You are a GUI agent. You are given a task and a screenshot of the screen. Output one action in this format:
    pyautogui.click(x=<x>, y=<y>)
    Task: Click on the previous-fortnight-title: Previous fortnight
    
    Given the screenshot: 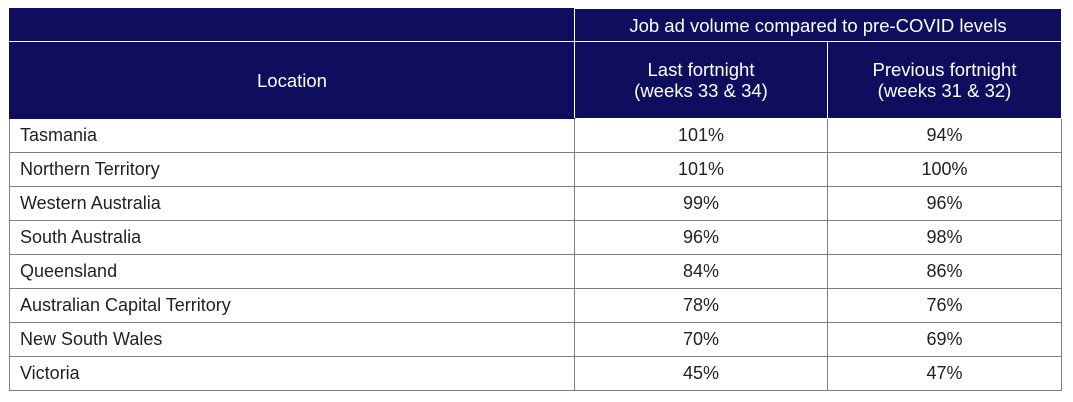 What is the action you would take?
    pyautogui.click(x=944, y=69)
    